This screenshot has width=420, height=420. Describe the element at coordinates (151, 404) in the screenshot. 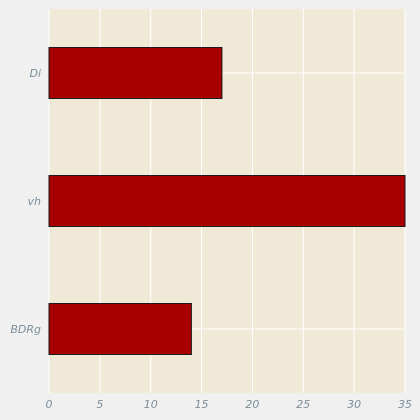

I see `x-tick-label: 10` at that location.